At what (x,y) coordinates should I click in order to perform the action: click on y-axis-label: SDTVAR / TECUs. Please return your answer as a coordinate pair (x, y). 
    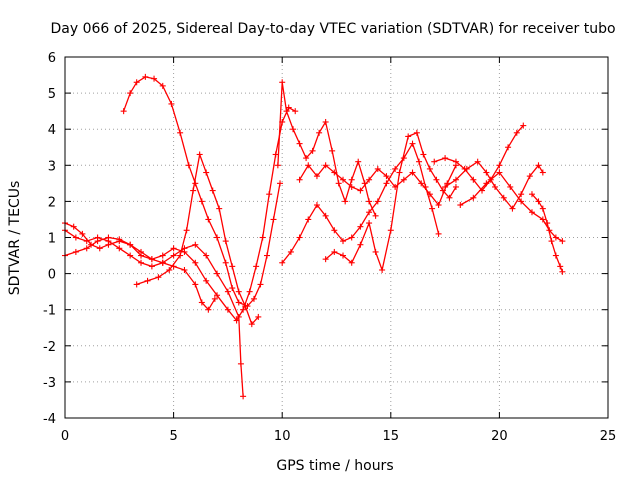
    Looking at the image, I should click on (15, 238).